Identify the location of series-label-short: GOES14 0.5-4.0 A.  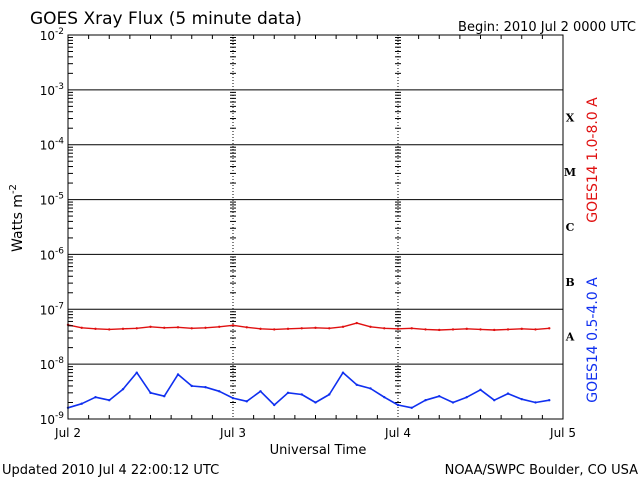
(593, 340).